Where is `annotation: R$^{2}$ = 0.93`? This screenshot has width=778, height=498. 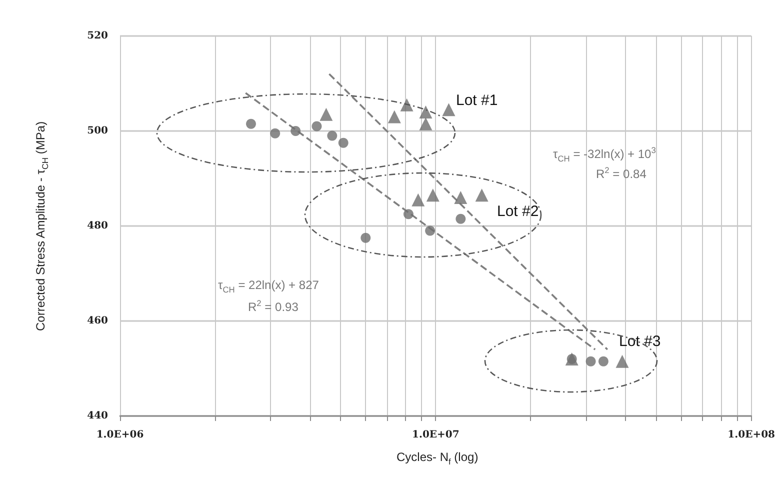 annotation: R$^{2}$ = 0.93 is located at coordinates (273, 306).